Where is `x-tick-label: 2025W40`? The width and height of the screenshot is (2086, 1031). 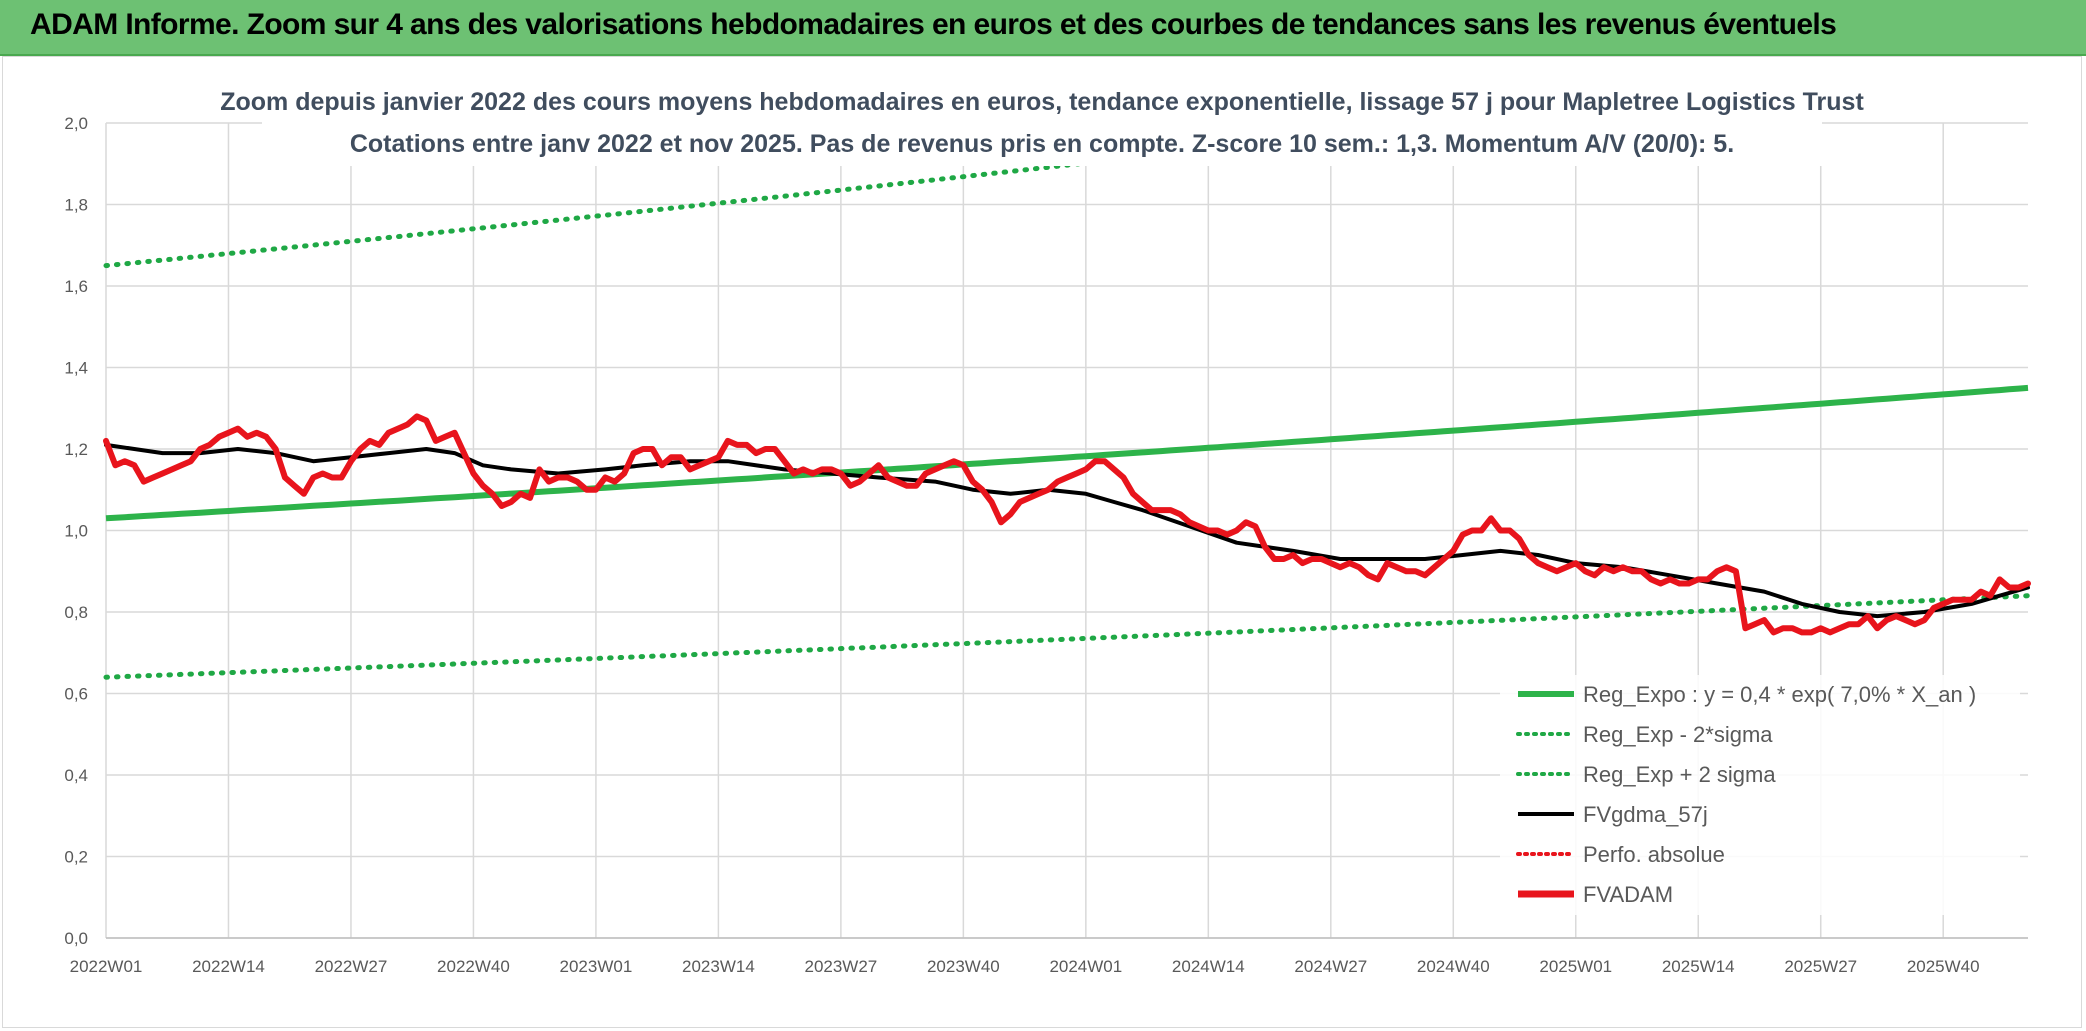
x-tick-label: 2025W40 is located at coordinates (1943, 966).